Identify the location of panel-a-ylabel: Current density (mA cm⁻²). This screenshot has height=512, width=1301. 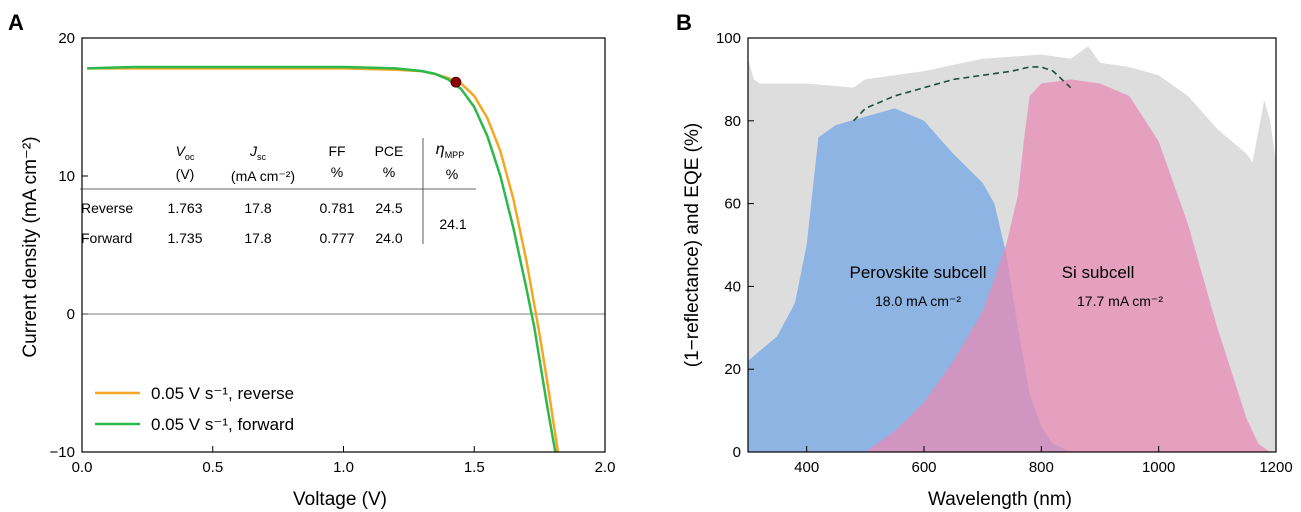
(30, 246).